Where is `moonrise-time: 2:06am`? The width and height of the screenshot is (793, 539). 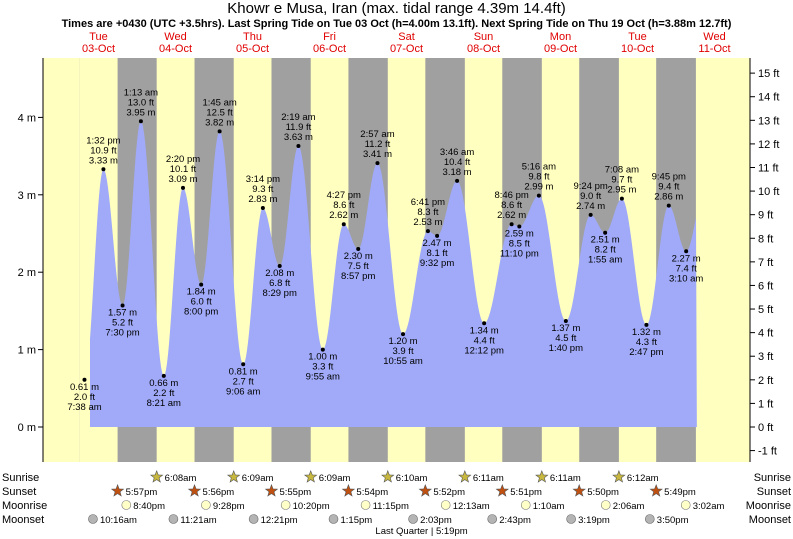 moonrise-time: 2:06am is located at coordinates (629, 506).